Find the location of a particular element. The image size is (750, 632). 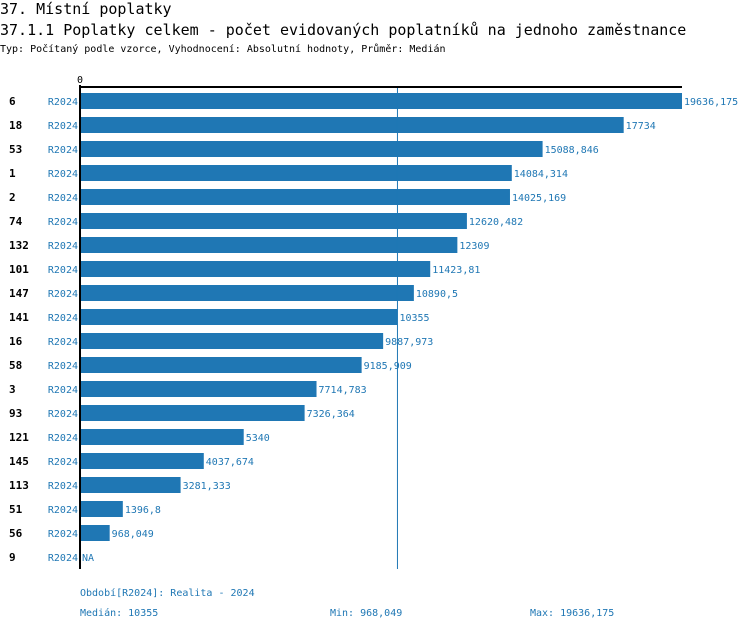

value-label: 11423,81 is located at coordinates (456, 270).